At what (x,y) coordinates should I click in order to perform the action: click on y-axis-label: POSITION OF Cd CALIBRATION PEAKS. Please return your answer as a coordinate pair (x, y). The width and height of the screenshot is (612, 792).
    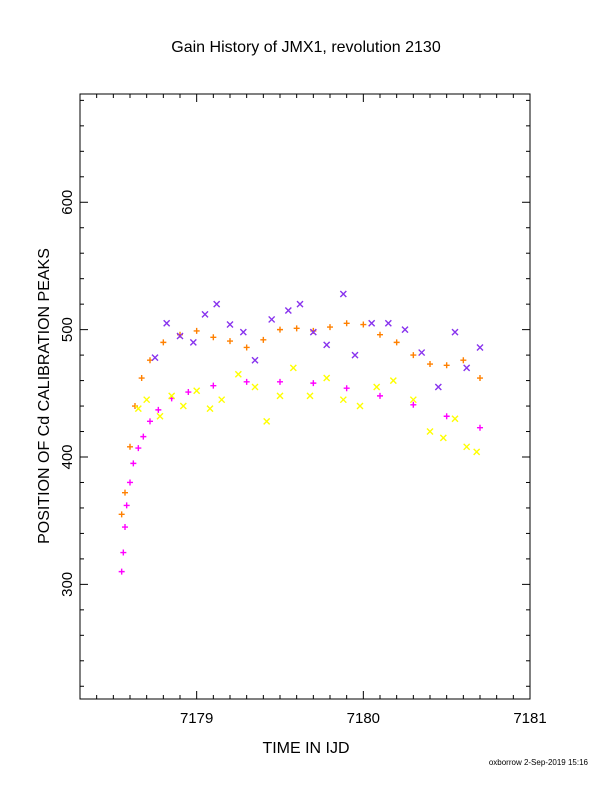
    Looking at the image, I should click on (44, 396).